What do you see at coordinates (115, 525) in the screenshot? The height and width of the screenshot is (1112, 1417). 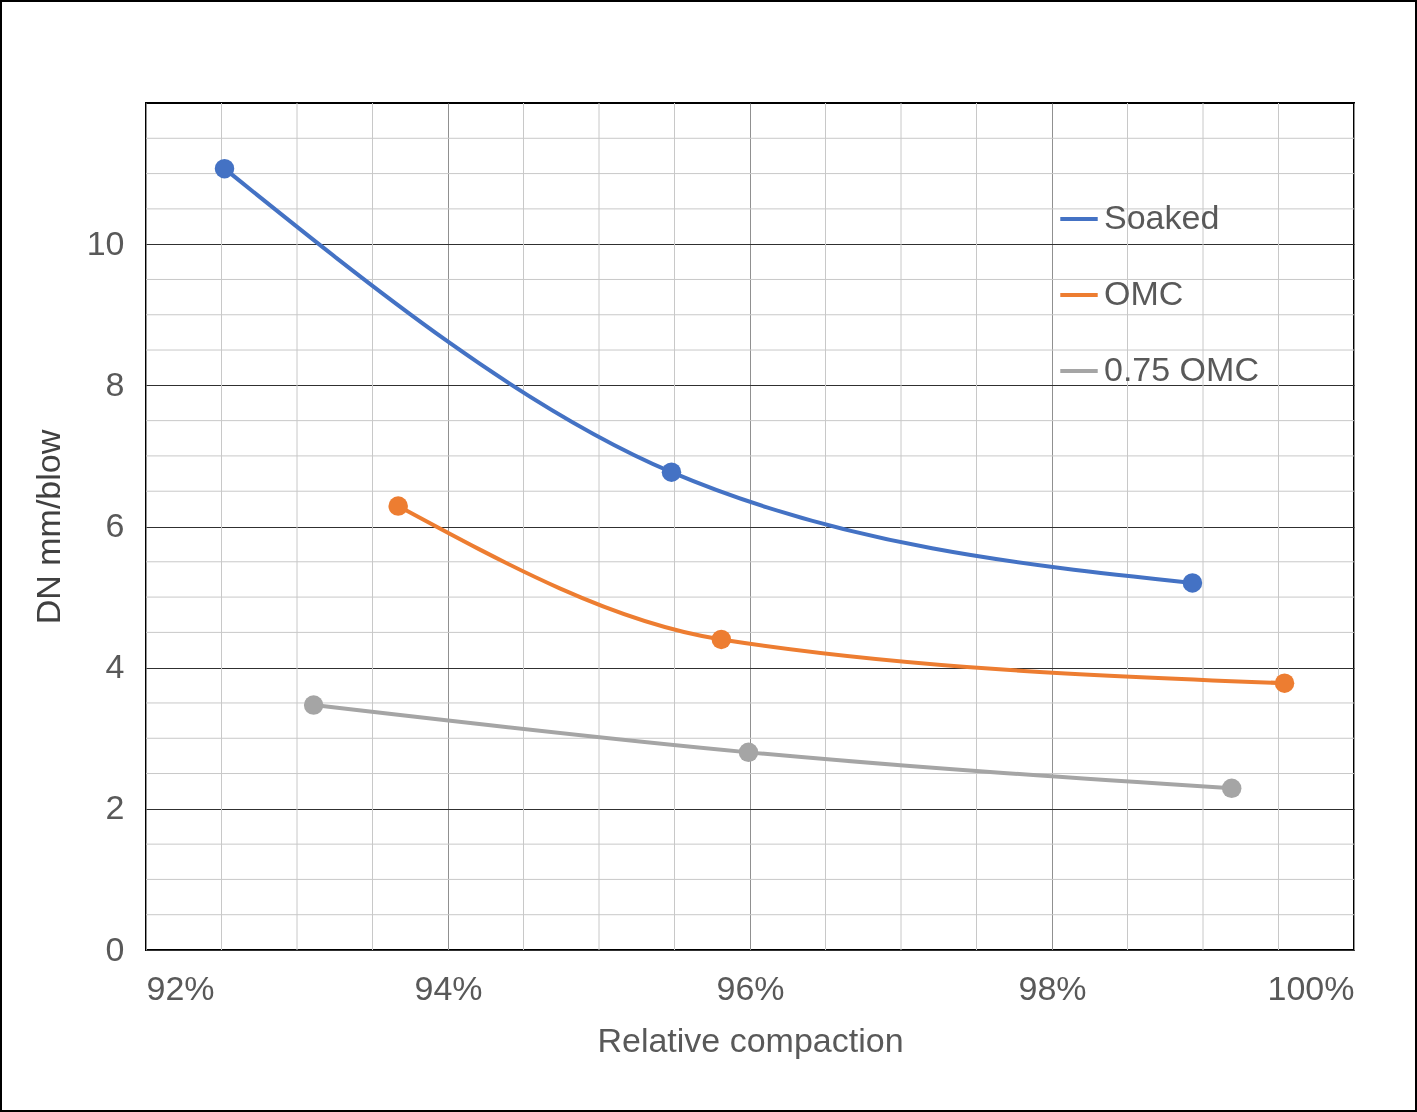 I see `y-tick-label: 6` at bounding box center [115, 525].